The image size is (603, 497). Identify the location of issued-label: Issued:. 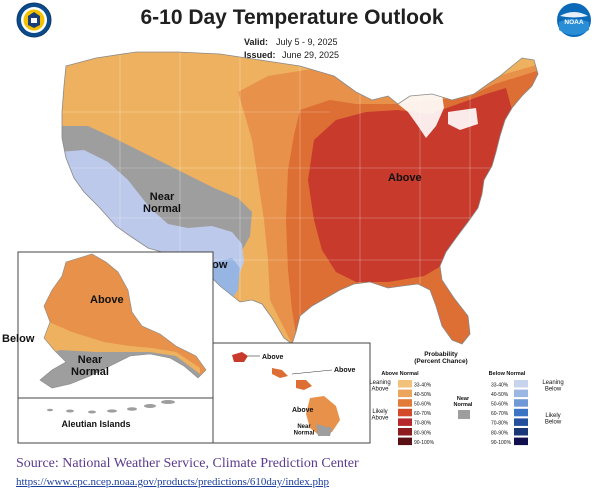
(260, 55).